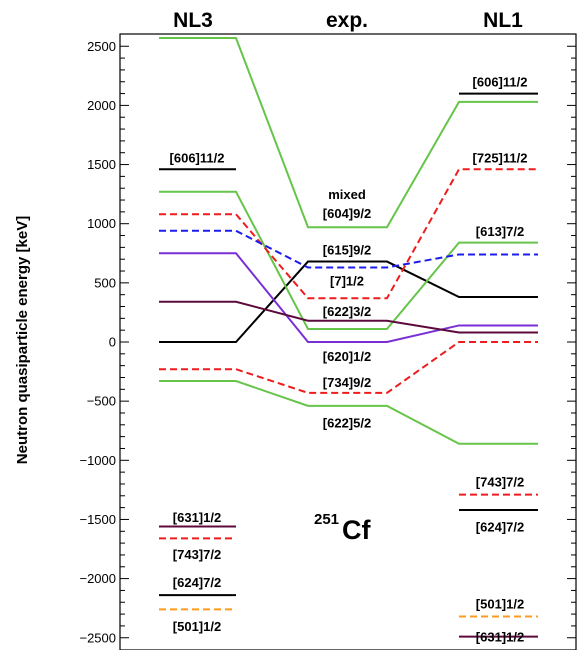  Describe the element at coordinates (347, 311) in the screenshot. I see `level-label: [622]3/2` at that location.